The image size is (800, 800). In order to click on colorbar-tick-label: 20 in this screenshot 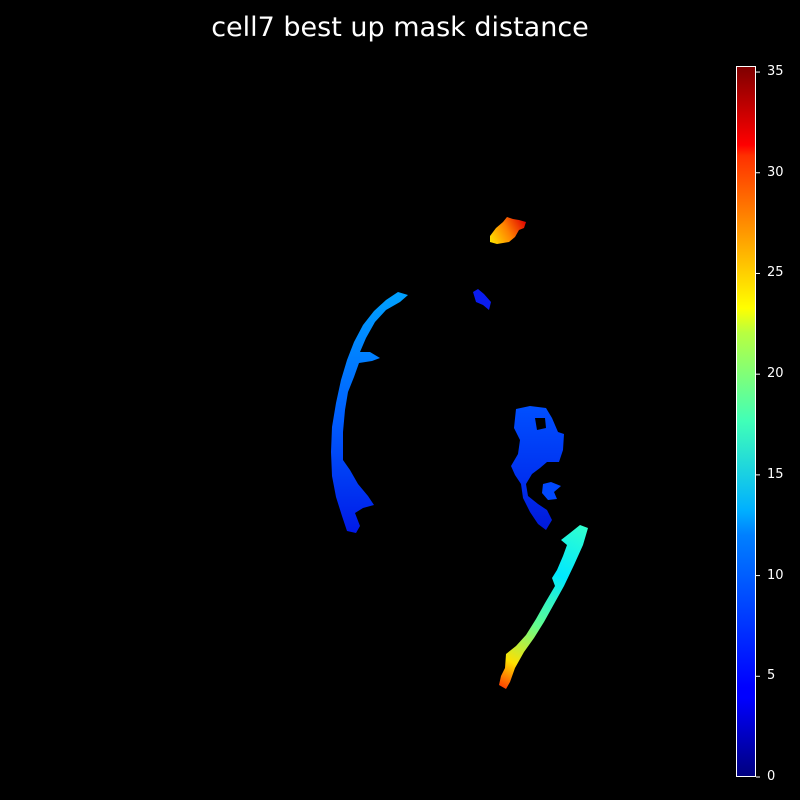, I will do `click(775, 374)`.